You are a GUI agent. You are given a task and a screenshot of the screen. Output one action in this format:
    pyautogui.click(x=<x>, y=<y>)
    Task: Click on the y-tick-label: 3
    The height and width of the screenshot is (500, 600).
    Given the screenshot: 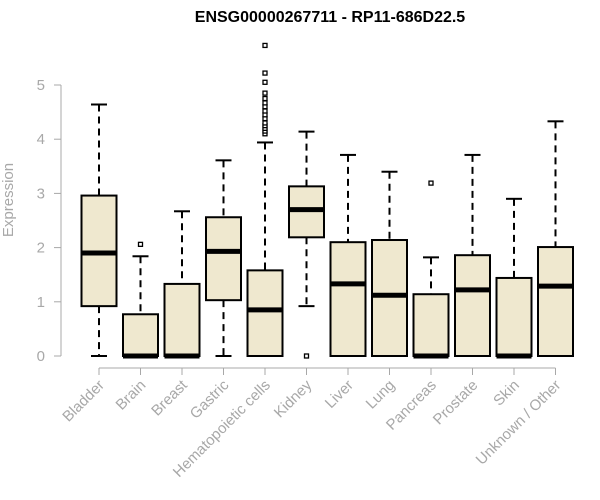 What is the action you would take?
    pyautogui.click(x=41, y=193)
    